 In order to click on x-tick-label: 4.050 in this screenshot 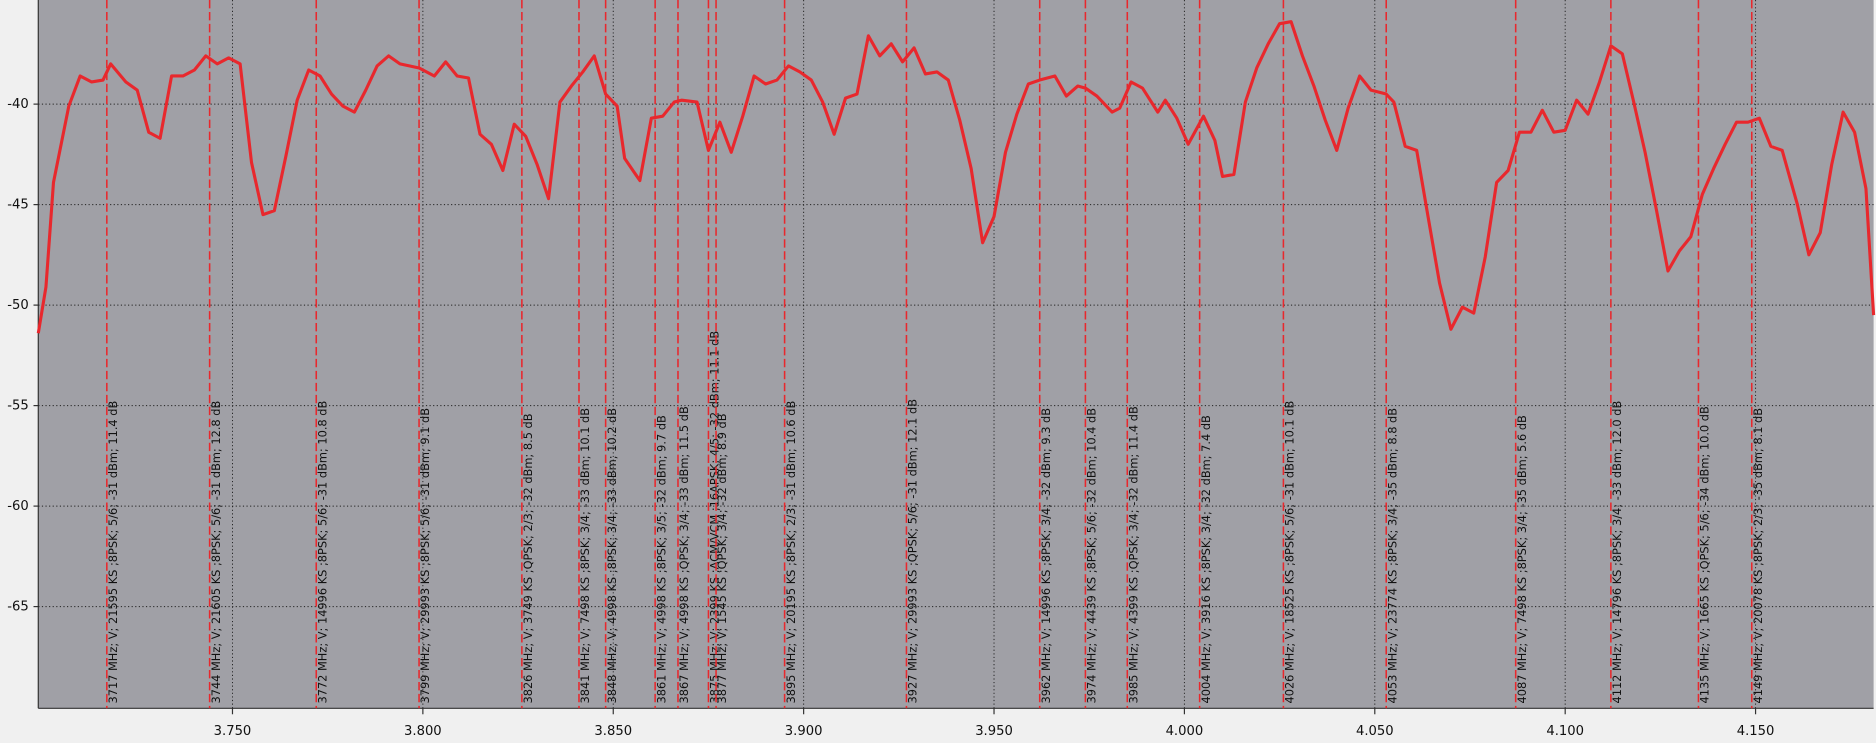, I will do `click(1375, 731)`.